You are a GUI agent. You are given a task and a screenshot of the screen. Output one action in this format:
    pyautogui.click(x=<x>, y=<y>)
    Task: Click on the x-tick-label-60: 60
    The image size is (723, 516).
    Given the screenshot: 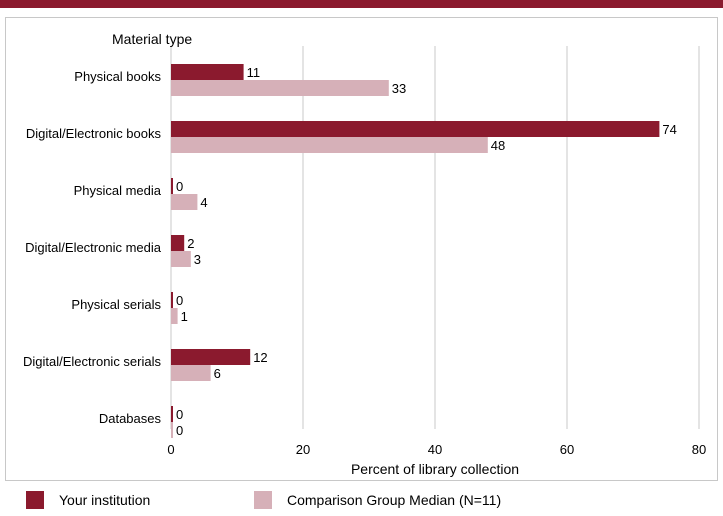 What is the action you would take?
    pyautogui.click(x=567, y=449)
    